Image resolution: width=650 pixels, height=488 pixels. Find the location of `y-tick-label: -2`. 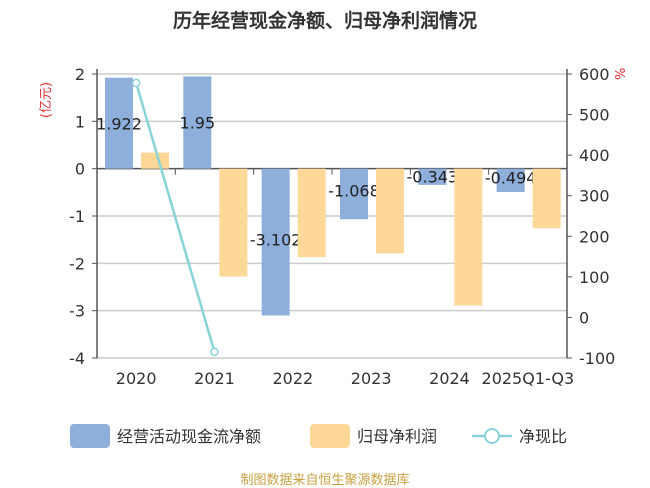

y-tick-label: -2 is located at coordinates (77, 263).